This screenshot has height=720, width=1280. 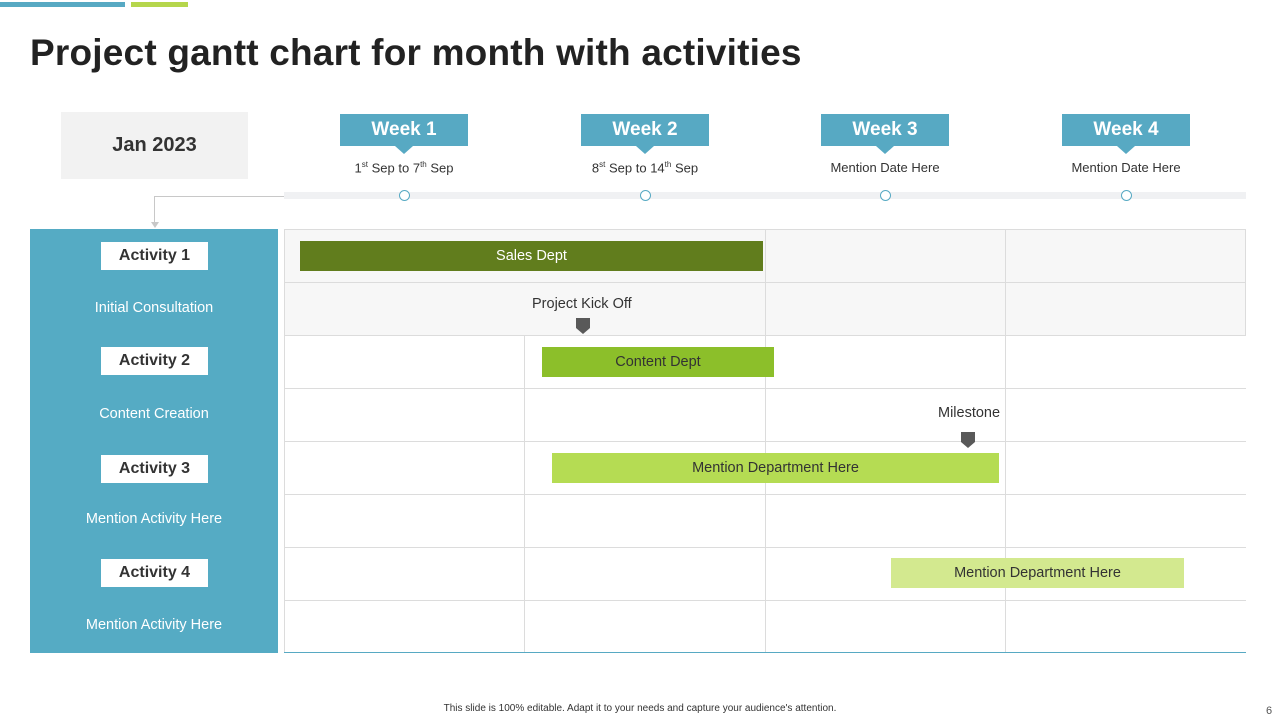 What do you see at coordinates (765, 195) in the screenshot?
I see `timeline-bar` at bounding box center [765, 195].